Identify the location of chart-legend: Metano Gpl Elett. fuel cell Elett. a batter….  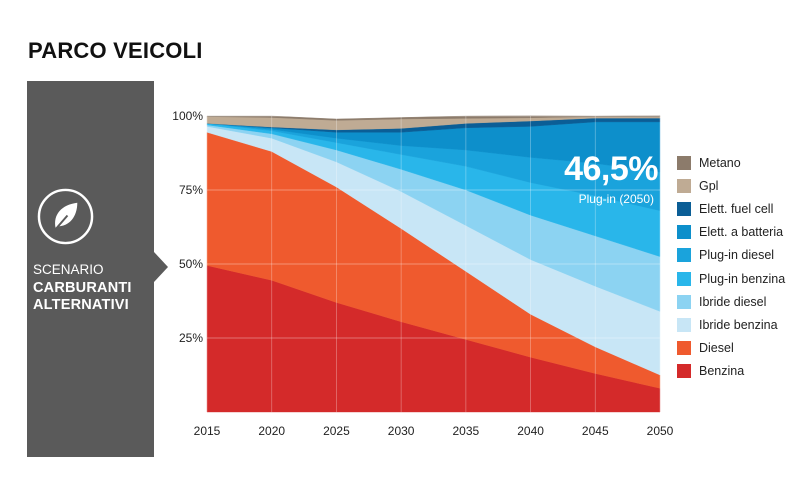
(731, 267).